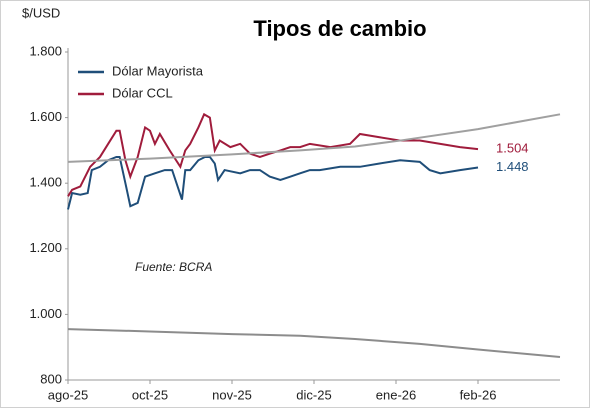 Image resolution: width=590 pixels, height=408 pixels. Describe the element at coordinates (45, 50) in the screenshot. I see `y-tick-label: 1.800` at that location.